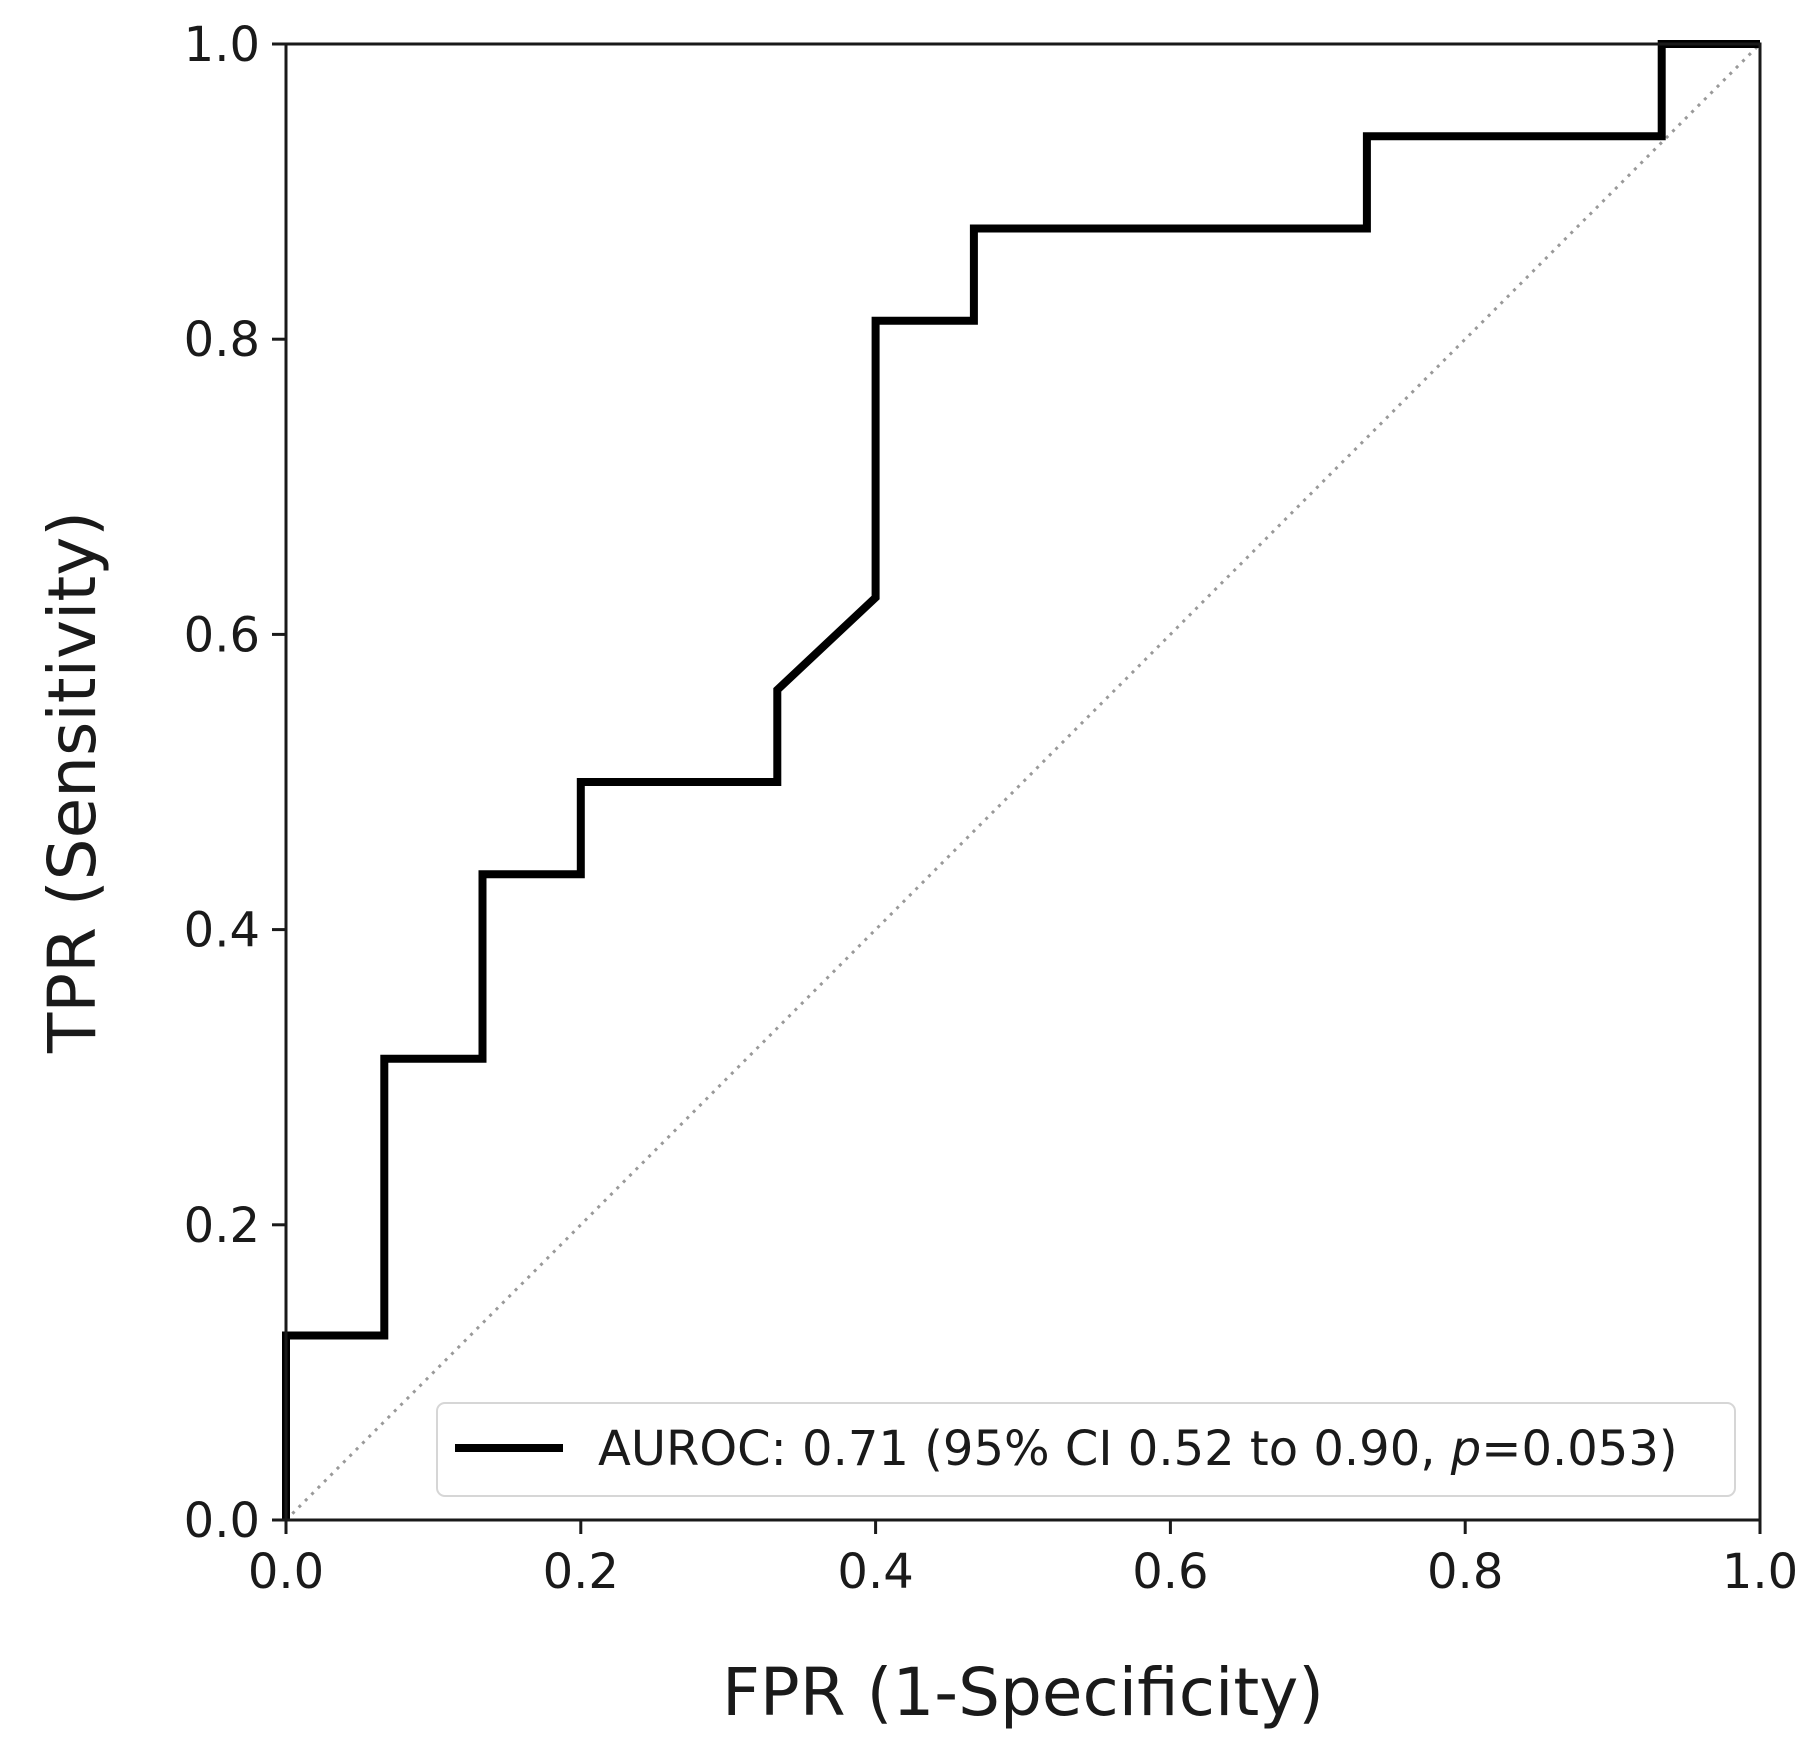 The width and height of the screenshot is (1803, 1763). What do you see at coordinates (1760, 1572) in the screenshot?
I see `x-tick-label: 1.0` at bounding box center [1760, 1572].